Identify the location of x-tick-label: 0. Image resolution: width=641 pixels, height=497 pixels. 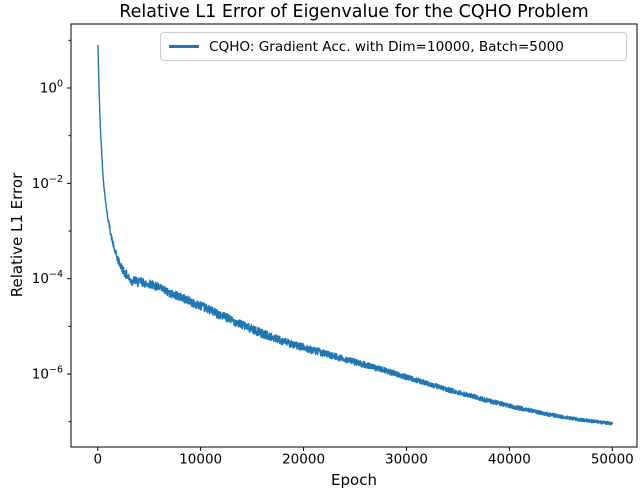
(97, 460).